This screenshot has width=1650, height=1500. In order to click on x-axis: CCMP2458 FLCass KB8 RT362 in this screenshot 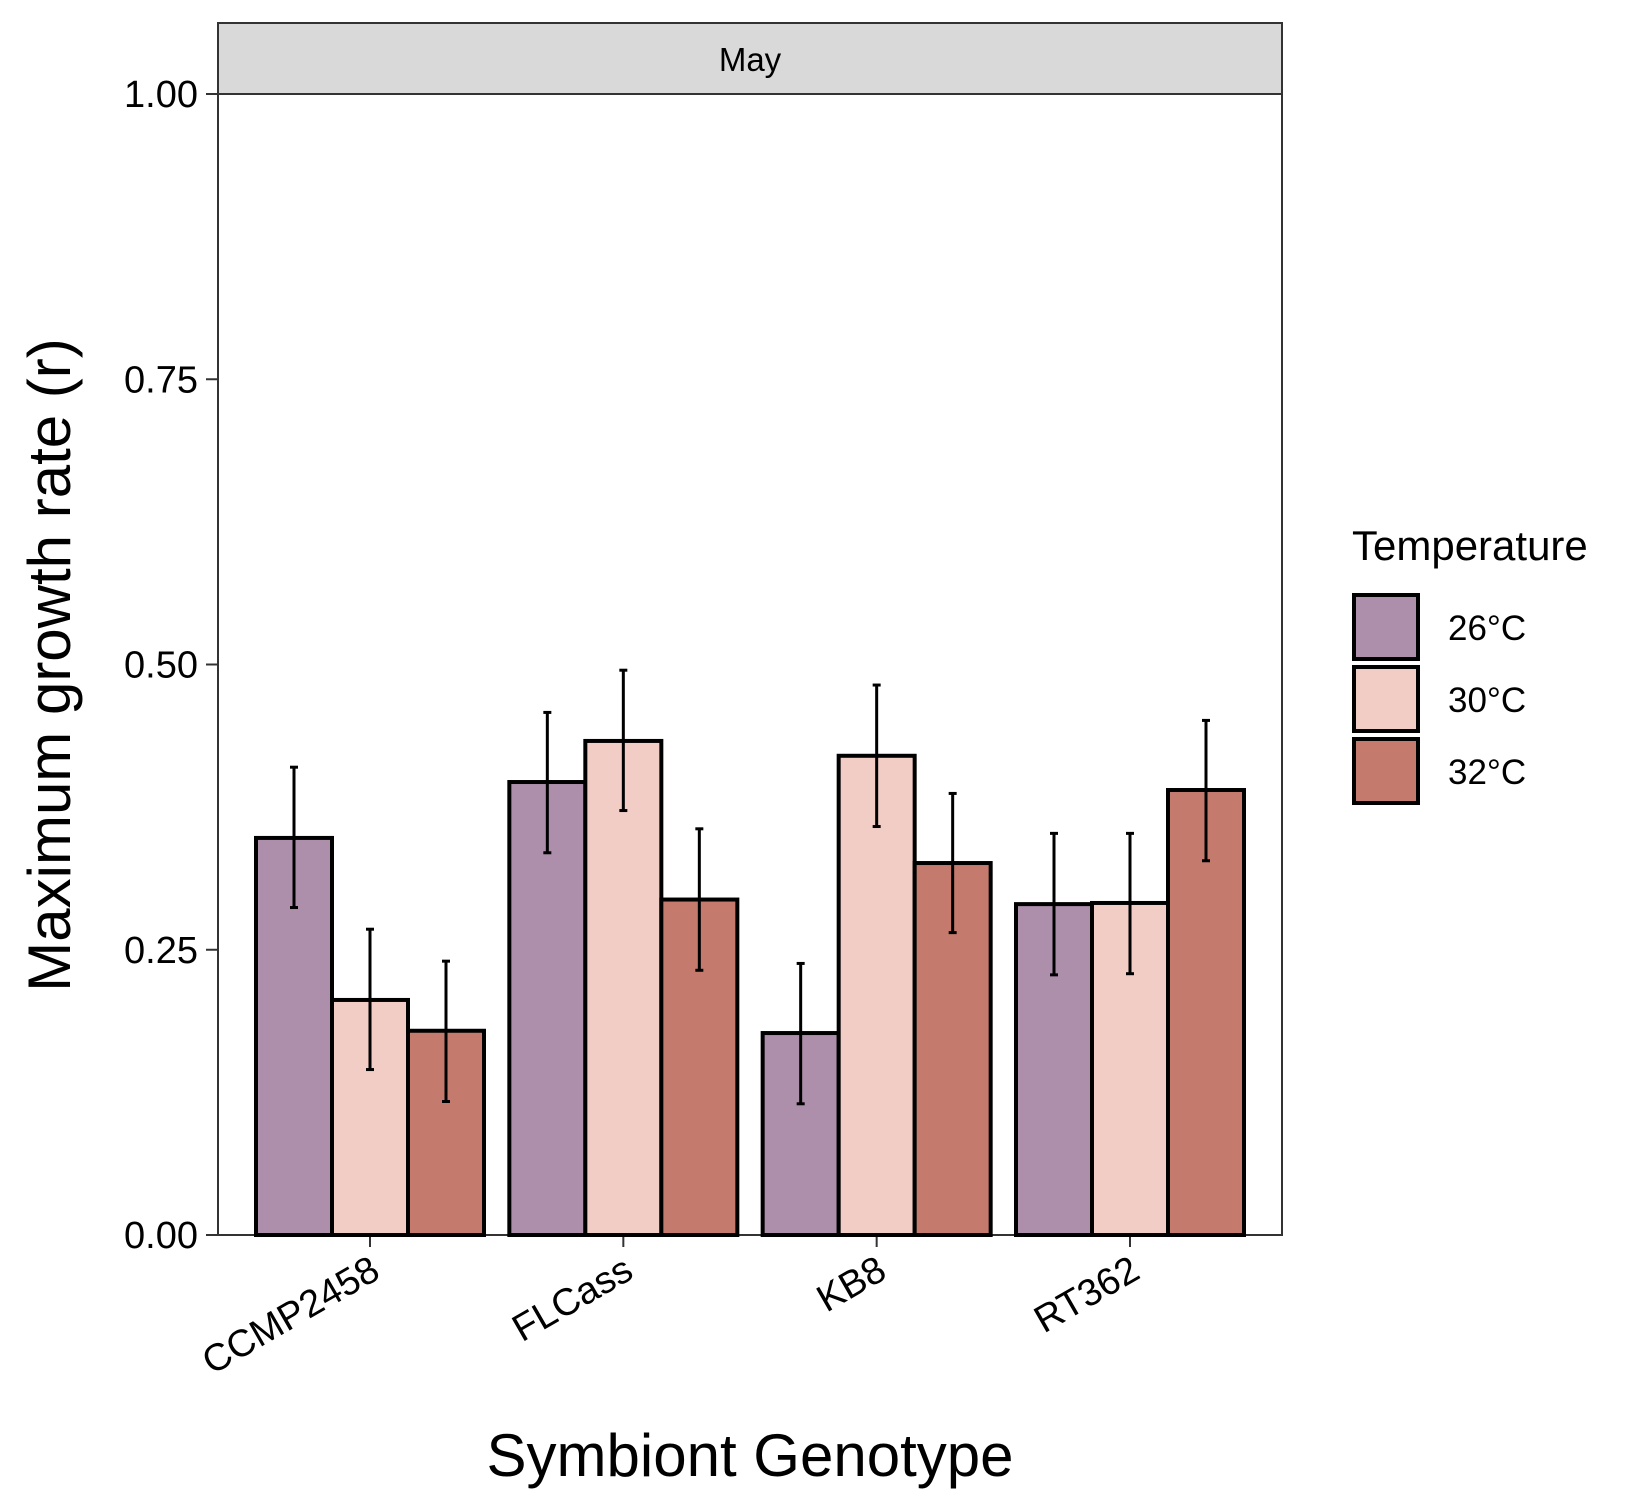, I will do `click(671, 1309)`.